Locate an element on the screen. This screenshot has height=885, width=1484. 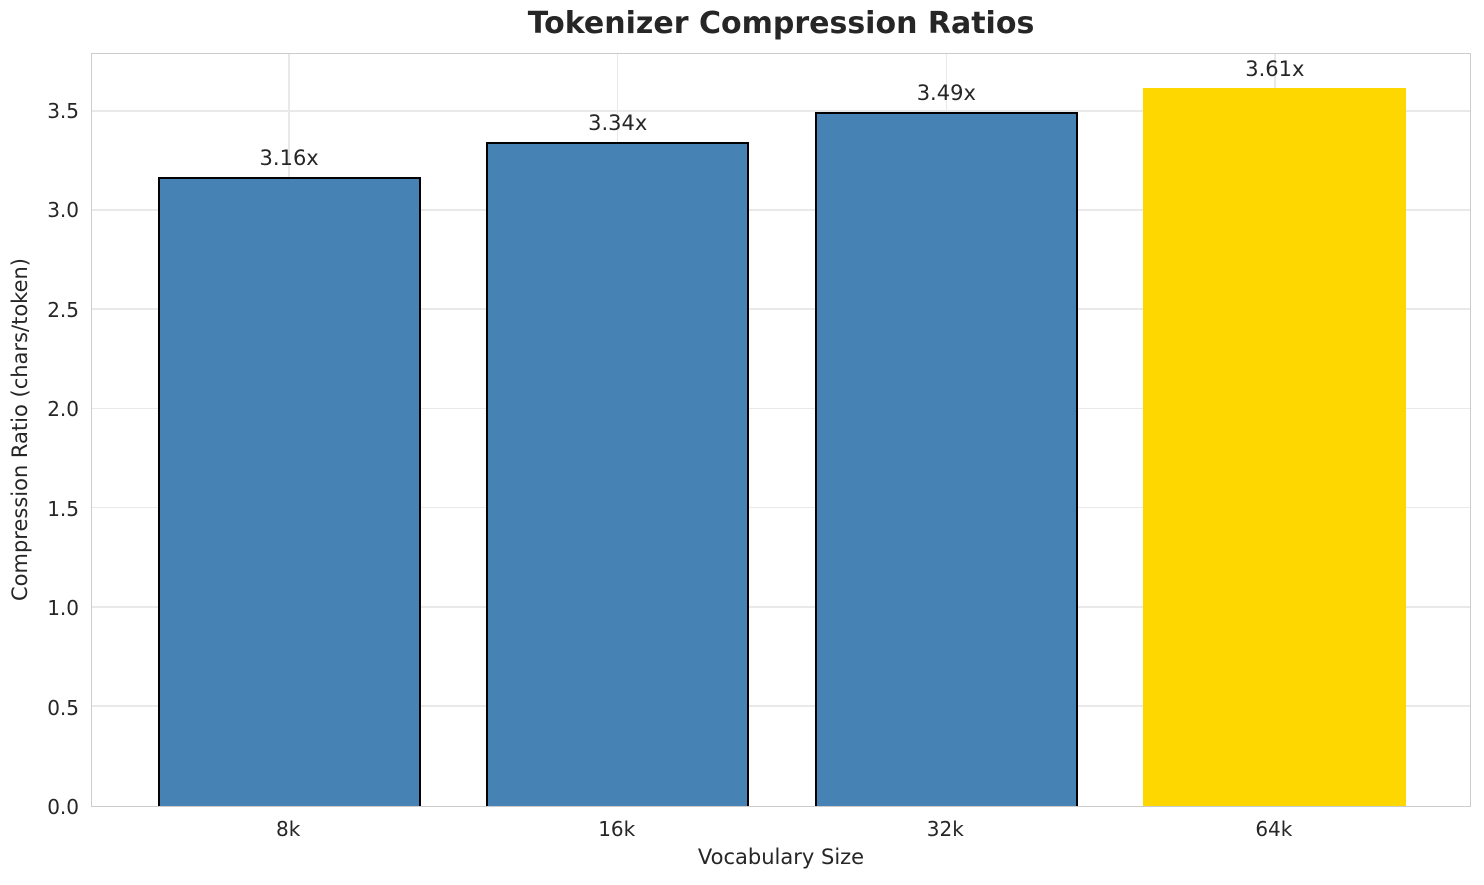
y-axis-label: Compression Ratio (chars/token) is located at coordinates (20, 430).